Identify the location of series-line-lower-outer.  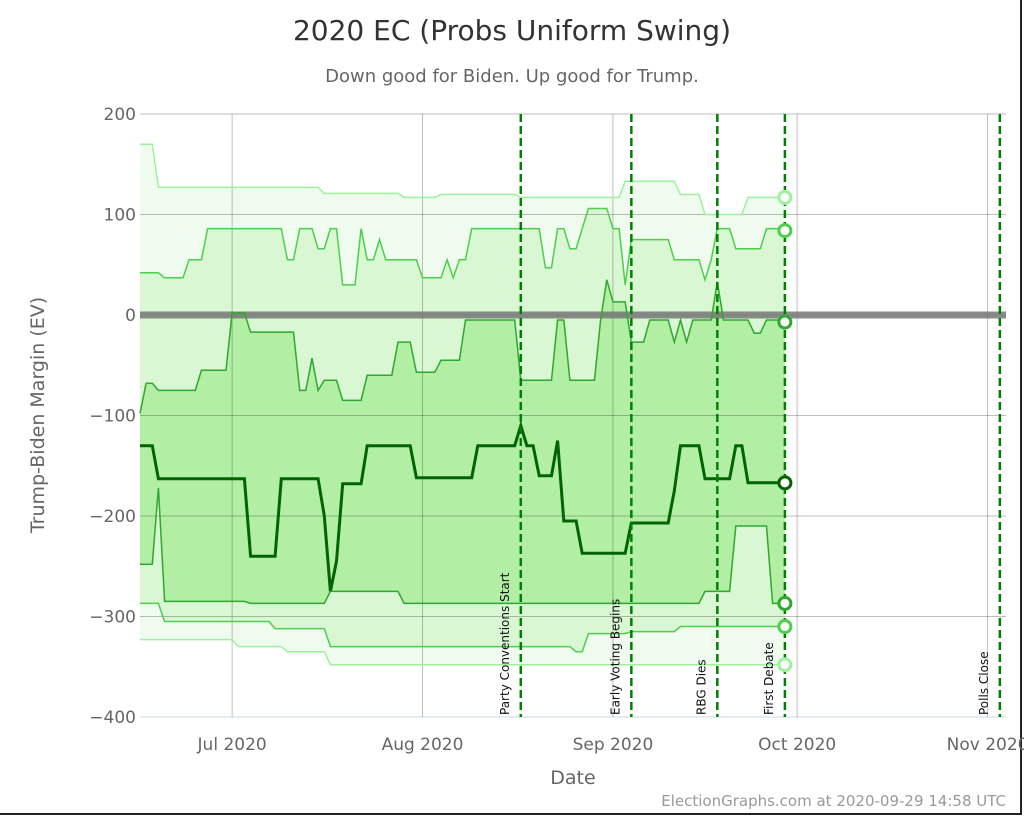
(462, 652).